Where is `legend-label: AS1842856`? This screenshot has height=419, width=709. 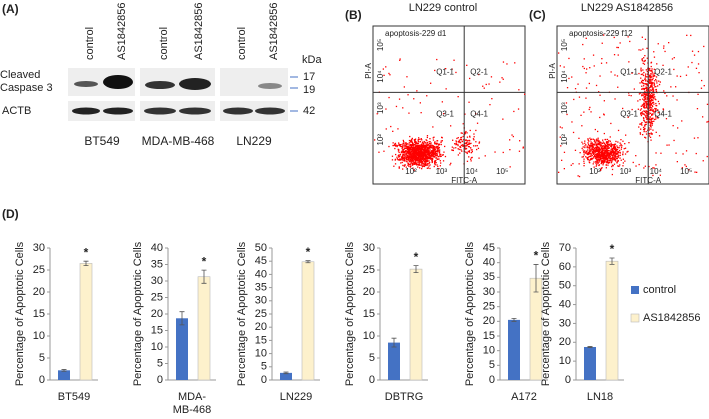 legend-label: AS1842856 is located at coordinates (672, 318).